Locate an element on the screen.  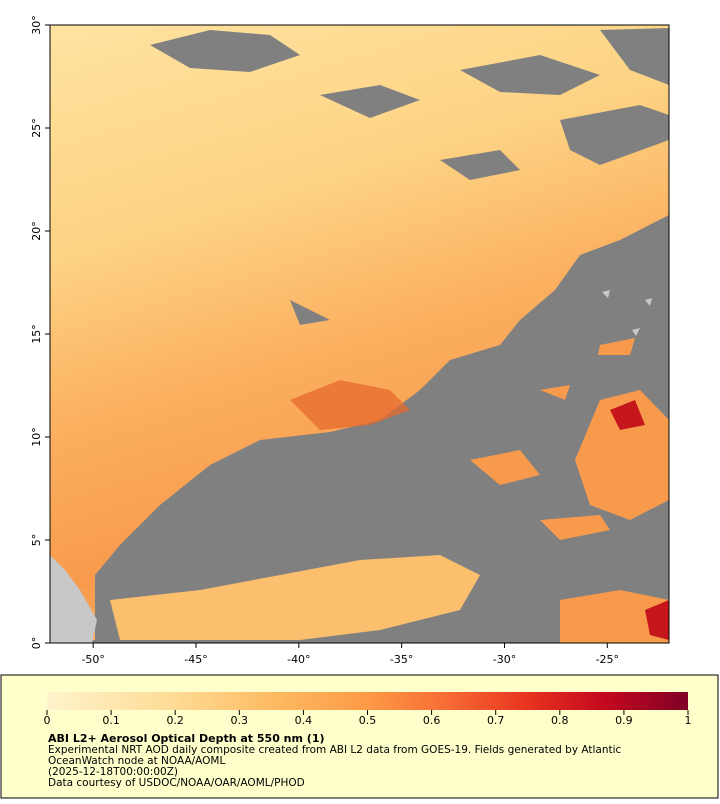
colorbar-tick-label: 0.8 is located at coordinates (560, 720).